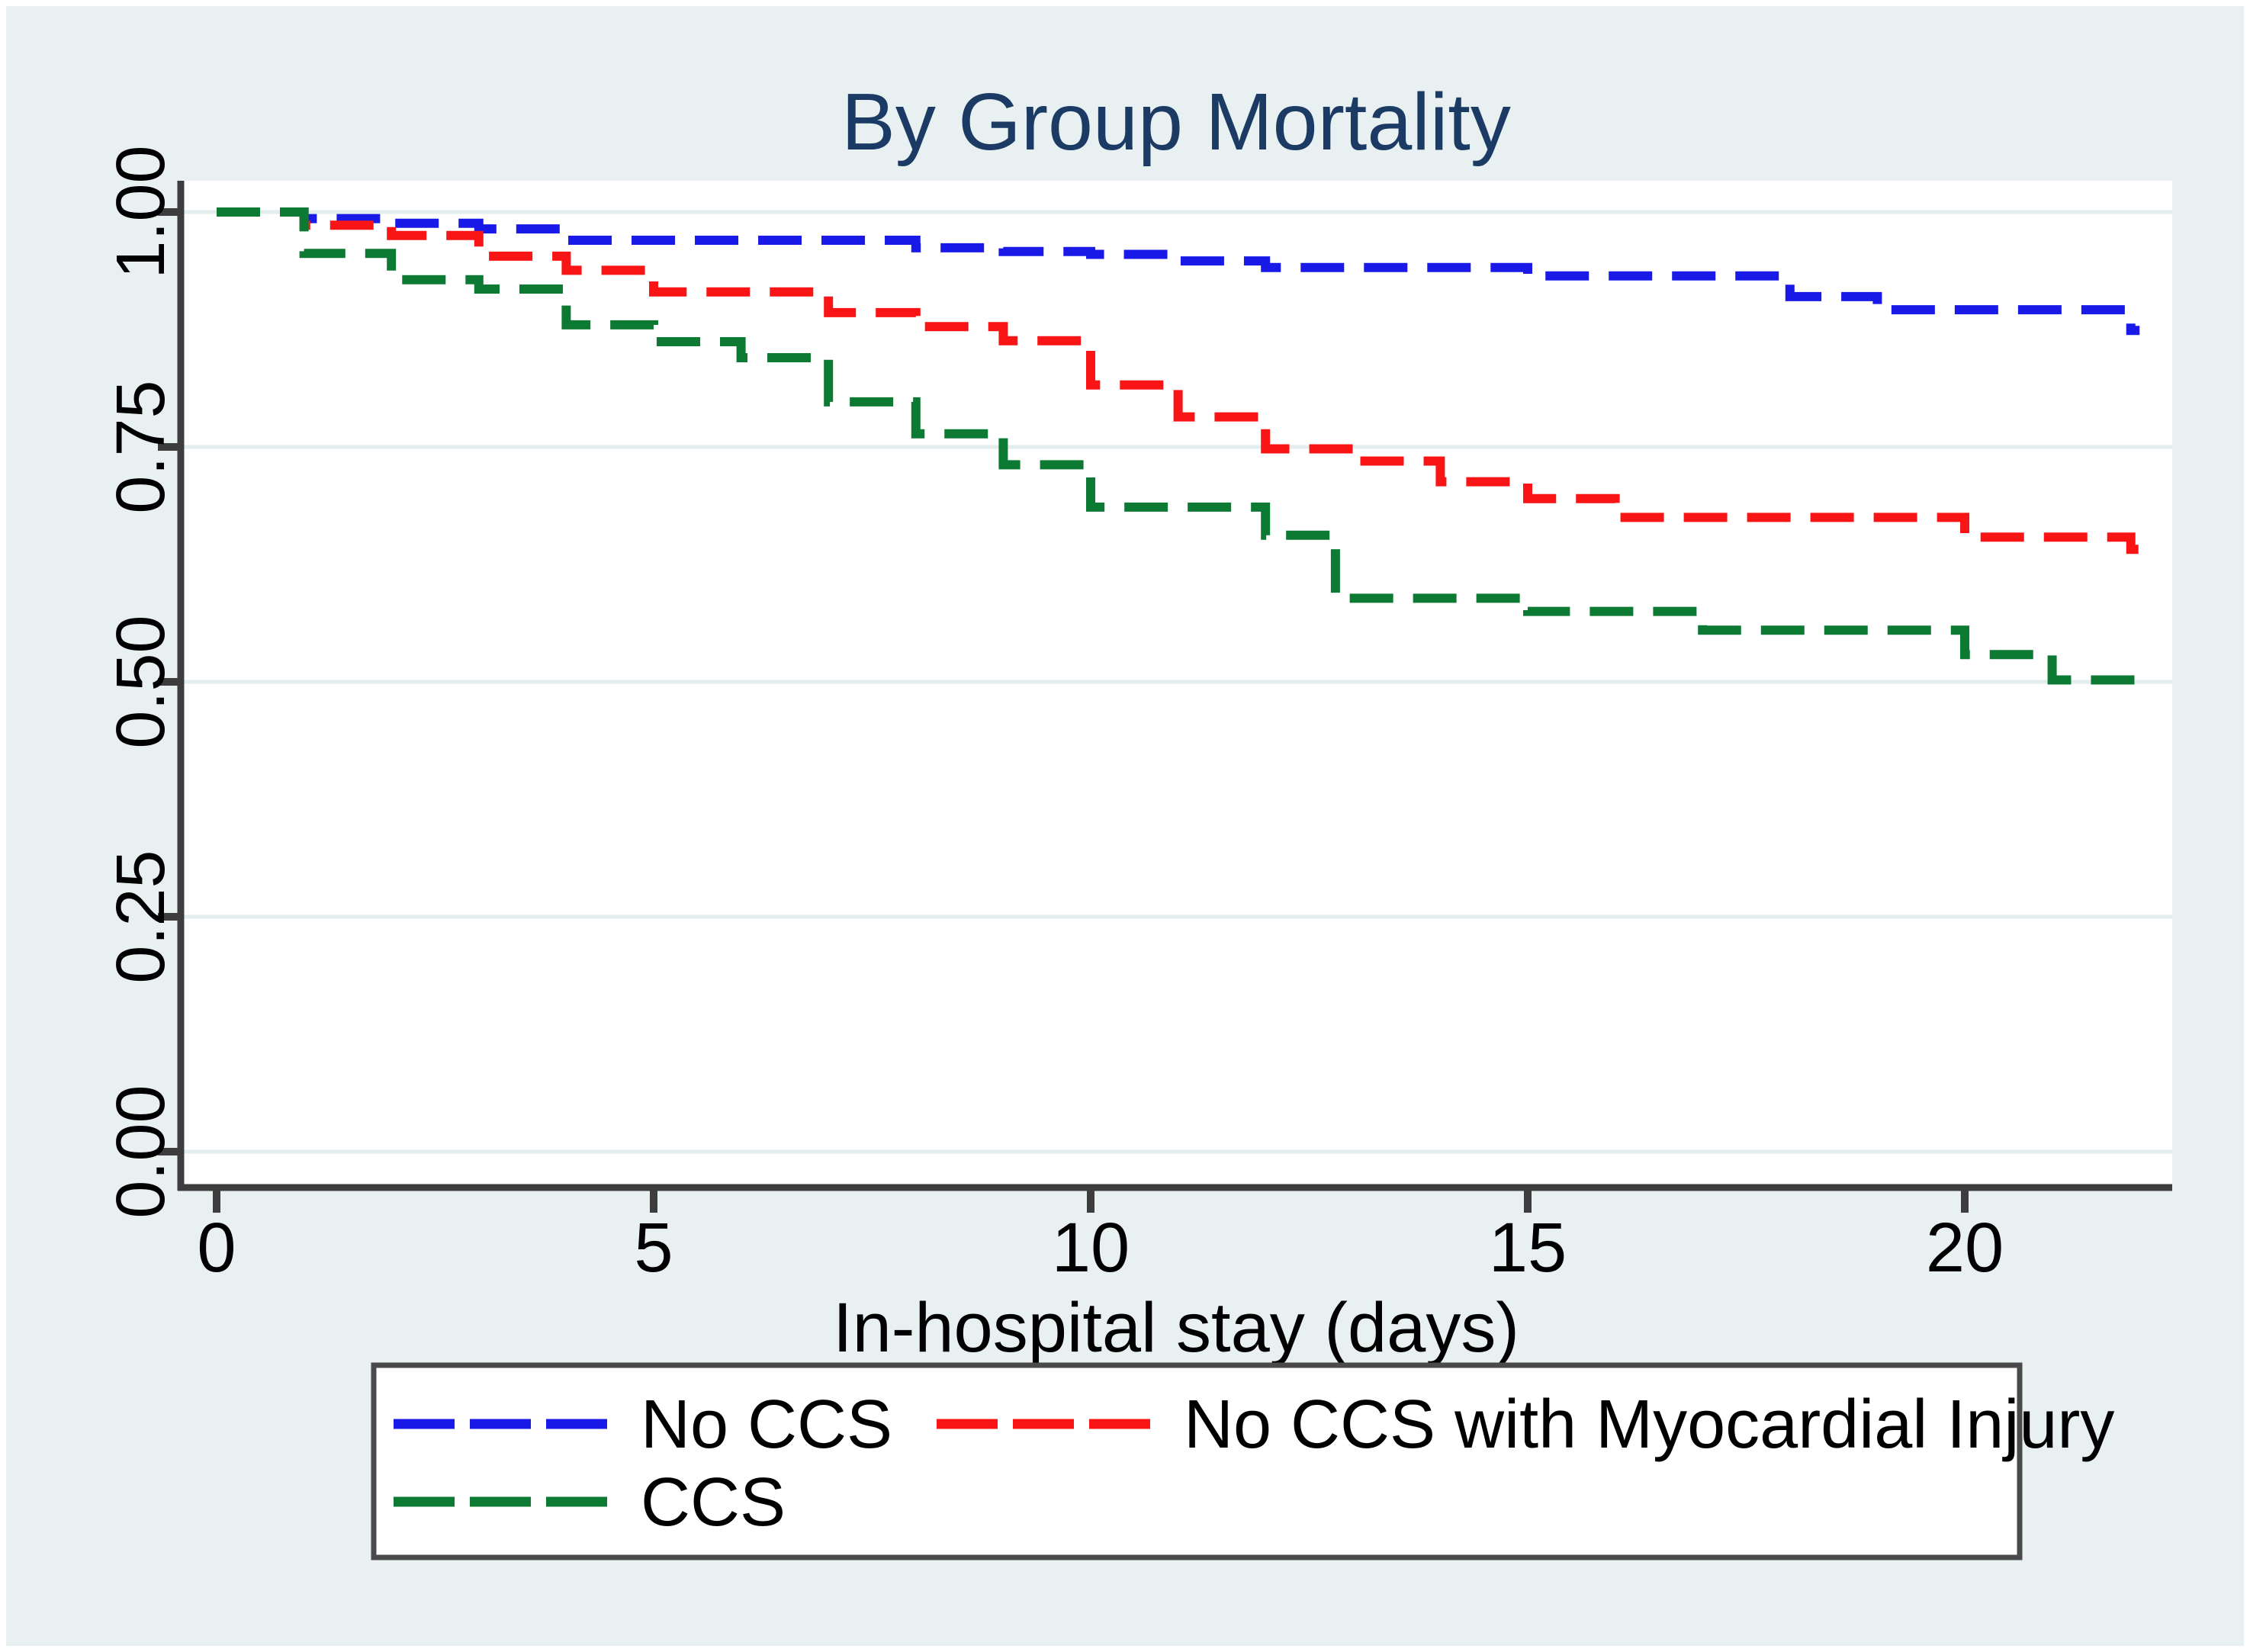 The height and width of the screenshot is (1652, 2250). I want to click on y-tick-label: 1.00, so click(141, 211).